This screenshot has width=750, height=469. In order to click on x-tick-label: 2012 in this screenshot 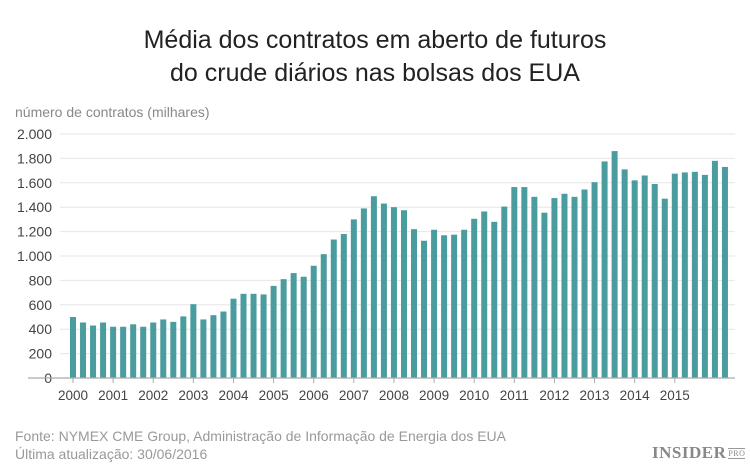, I will do `click(554, 395)`.